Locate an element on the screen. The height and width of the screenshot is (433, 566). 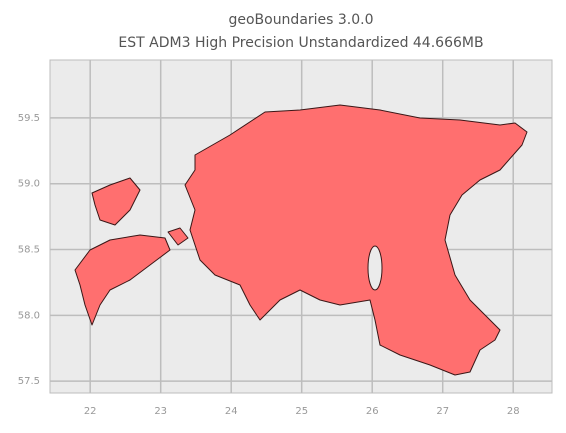
chart-title: geoBoundaries 3.0.0 is located at coordinates (300, 20).